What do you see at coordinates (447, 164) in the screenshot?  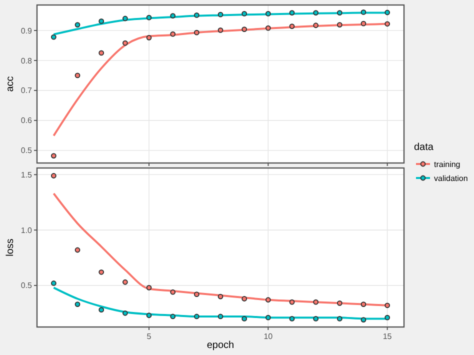 I see `legend-label: training` at bounding box center [447, 164].